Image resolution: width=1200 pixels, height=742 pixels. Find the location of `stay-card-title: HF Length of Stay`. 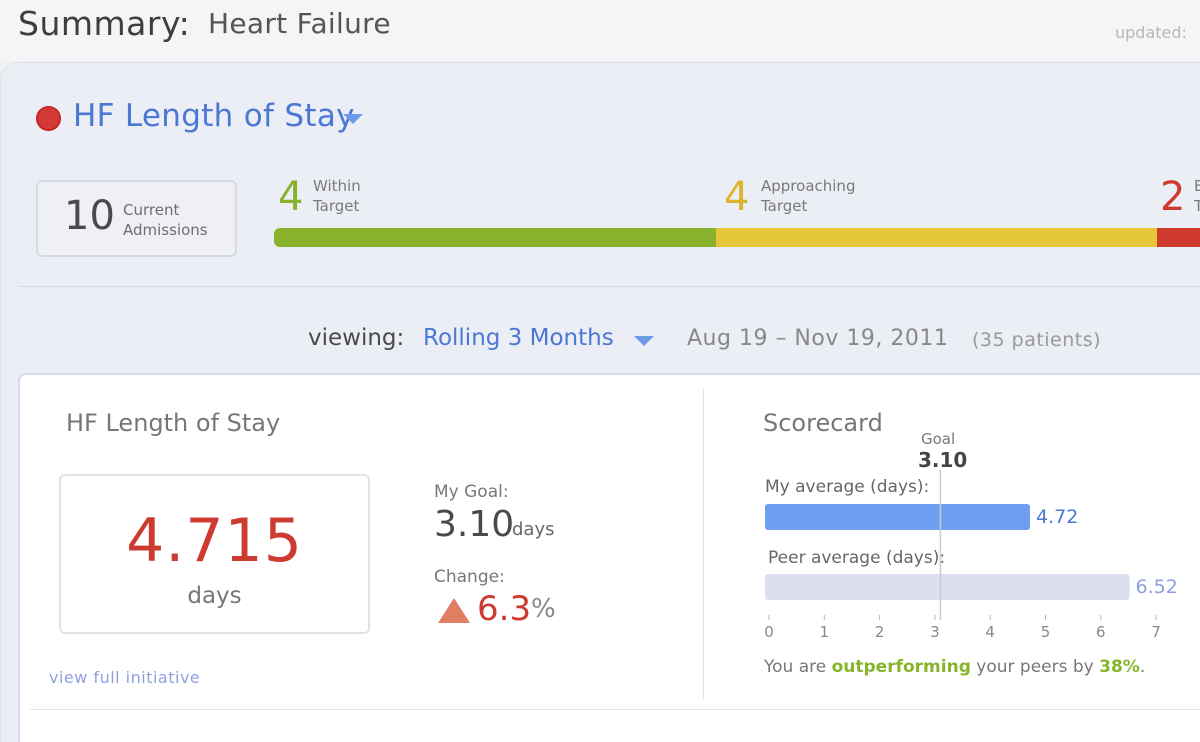

stay-card-title: HF Length of Stay is located at coordinates (173, 423).